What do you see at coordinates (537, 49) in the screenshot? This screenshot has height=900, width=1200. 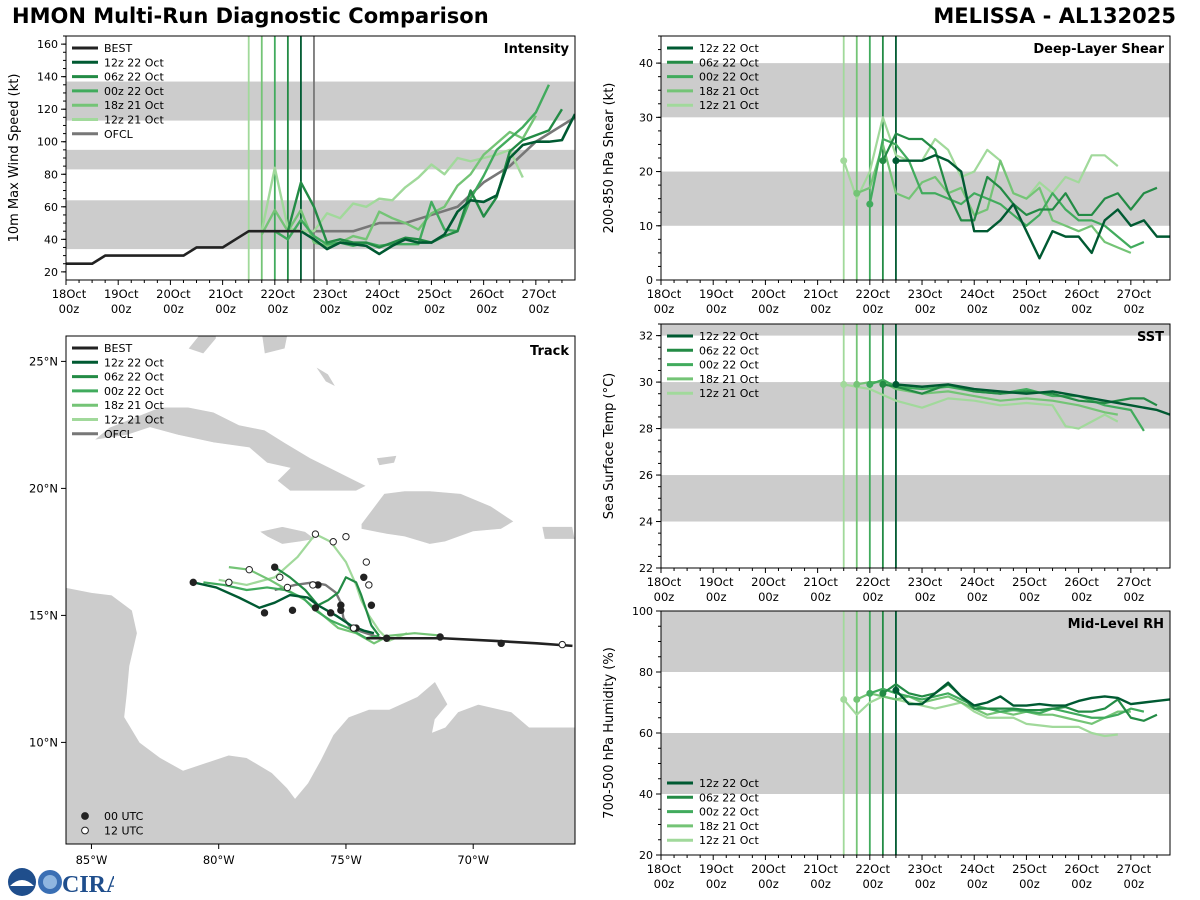 I see `panel-title: Intensity` at bounding box center [537, 49].